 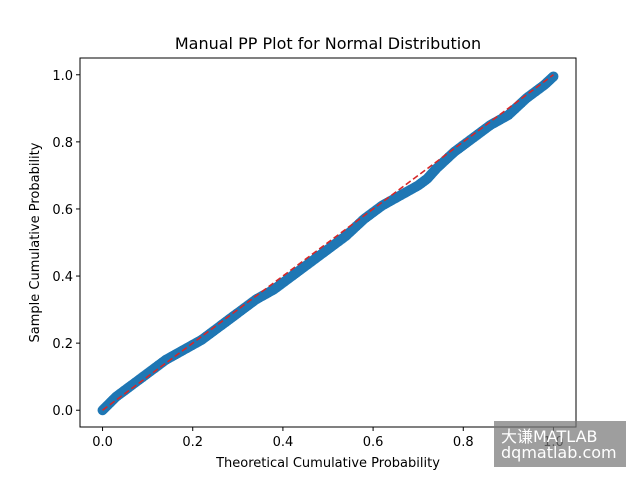 I want to click on y-tick-label: 1.0, so click(x=62, y=76).